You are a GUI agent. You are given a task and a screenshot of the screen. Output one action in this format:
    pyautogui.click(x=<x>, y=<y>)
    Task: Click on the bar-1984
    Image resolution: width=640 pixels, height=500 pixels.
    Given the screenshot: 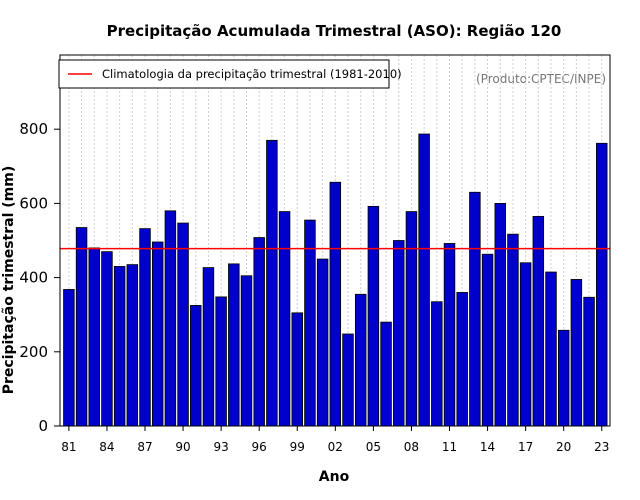 What is the action you would take?
    pyautogui.click(x=107, y=339)
    